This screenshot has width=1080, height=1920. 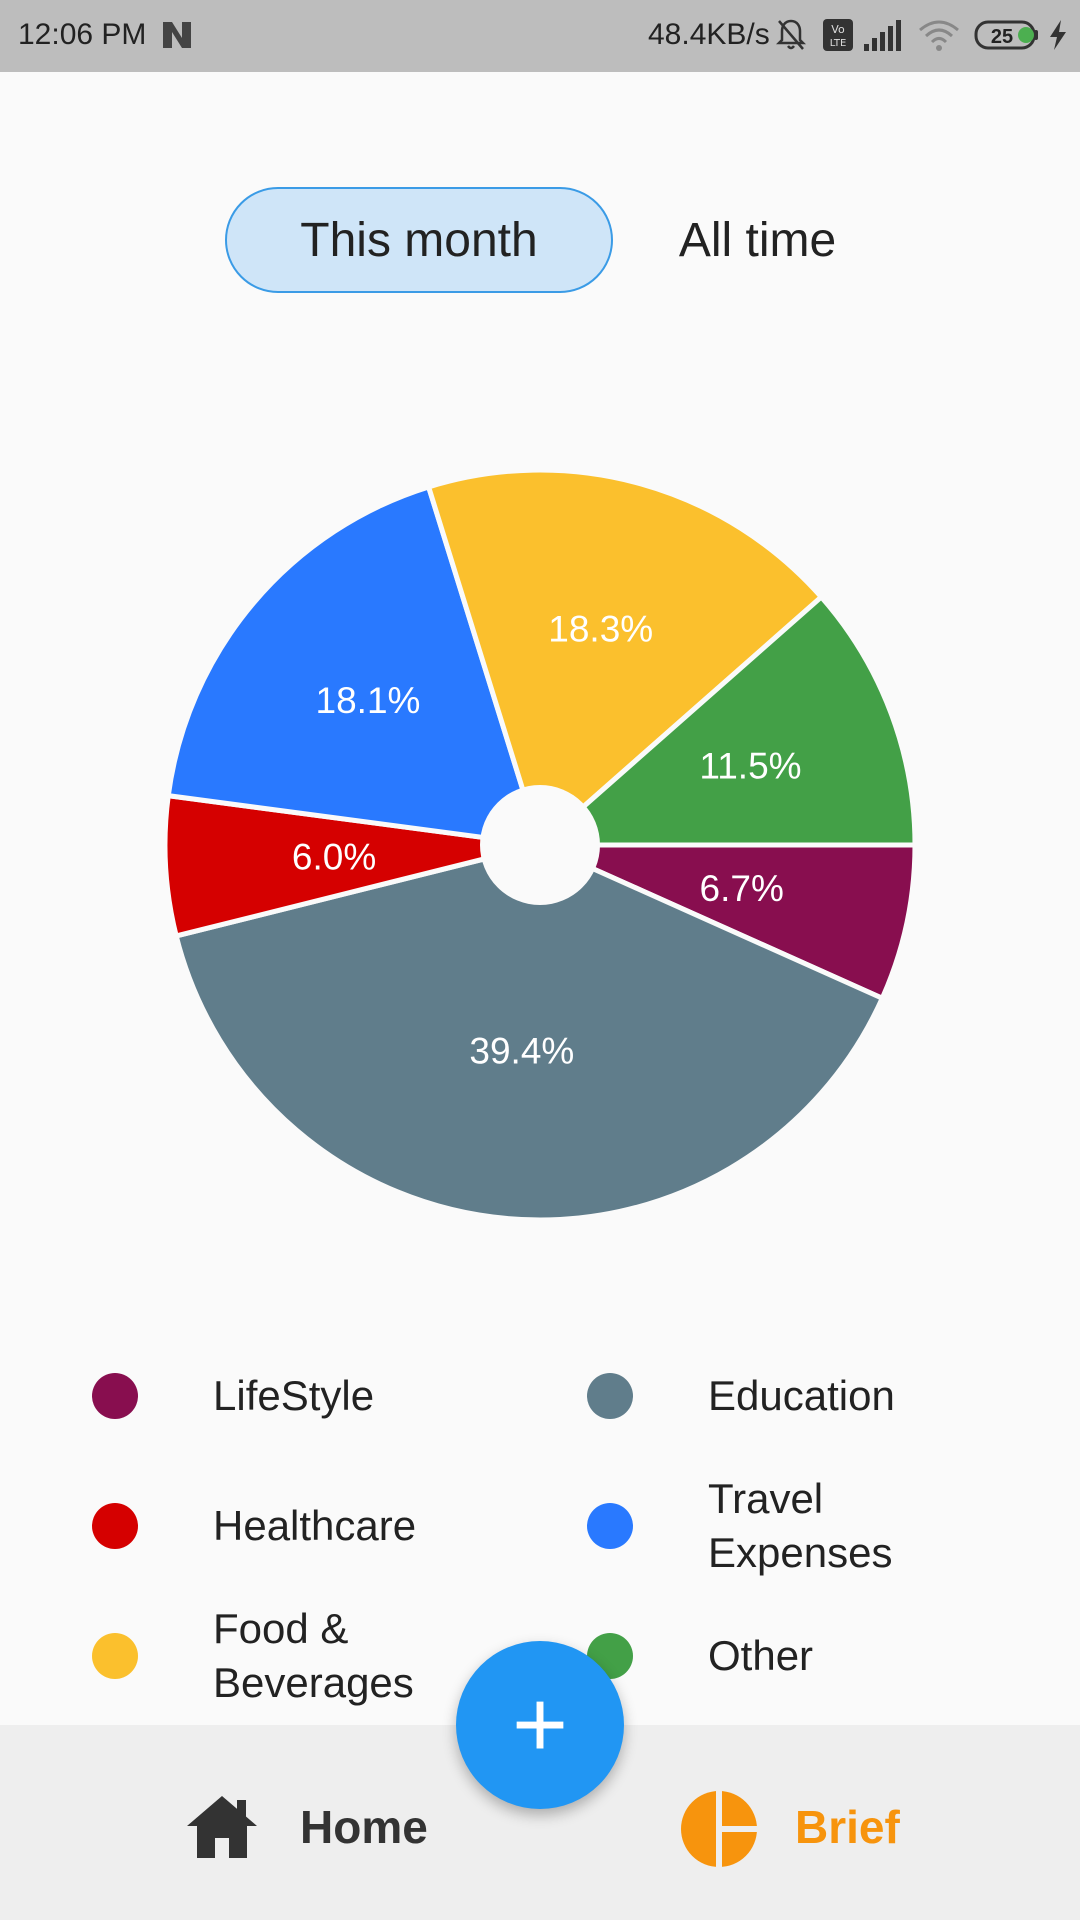 What do you see at coordinates (847, 1827) in the screenshot?
I see `nav-brief-label: Brief` at bounding box center [847, 1827].